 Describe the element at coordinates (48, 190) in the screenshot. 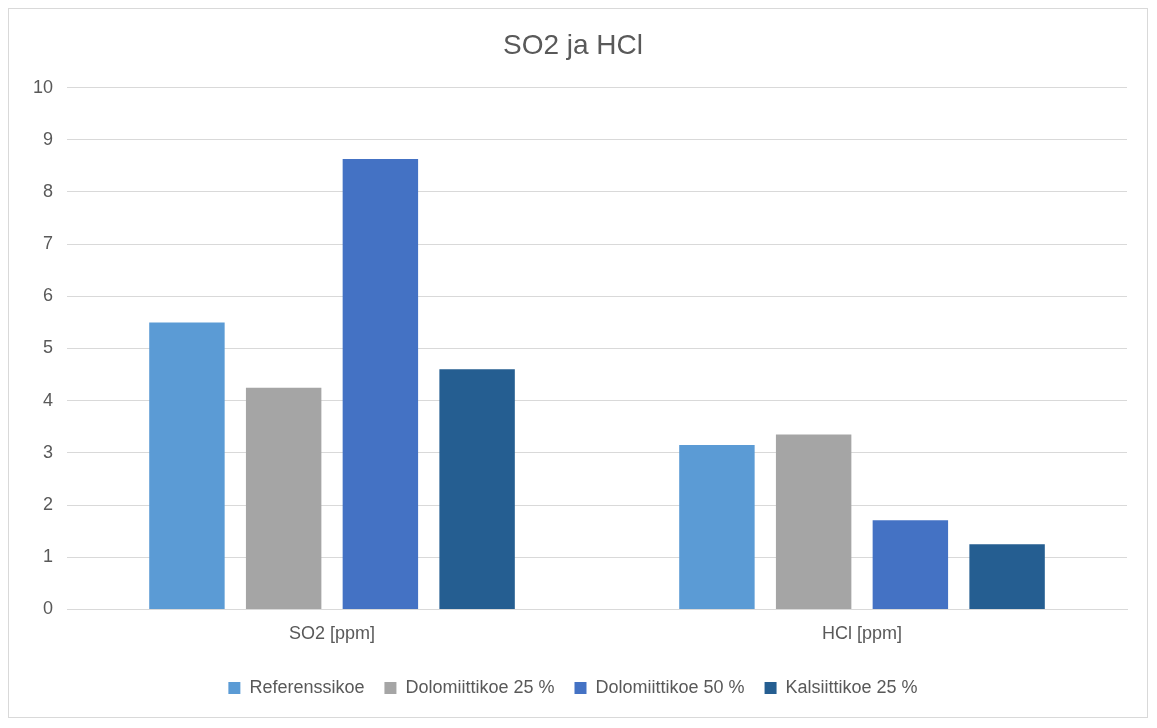

I see `y-tick-label: 8` at that location.